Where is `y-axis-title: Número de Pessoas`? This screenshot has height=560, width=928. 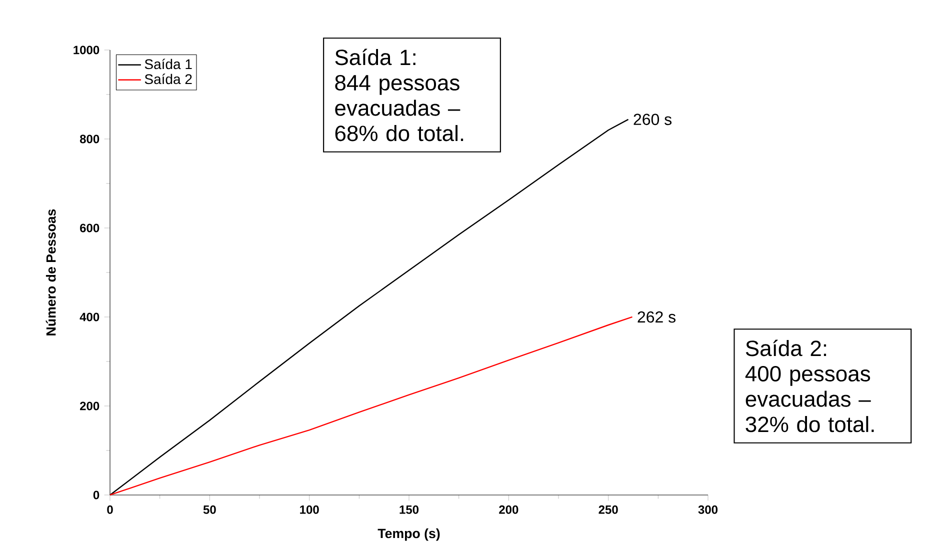 y-axis-title: Número de Pessoas is located at coordinates (51, 272).